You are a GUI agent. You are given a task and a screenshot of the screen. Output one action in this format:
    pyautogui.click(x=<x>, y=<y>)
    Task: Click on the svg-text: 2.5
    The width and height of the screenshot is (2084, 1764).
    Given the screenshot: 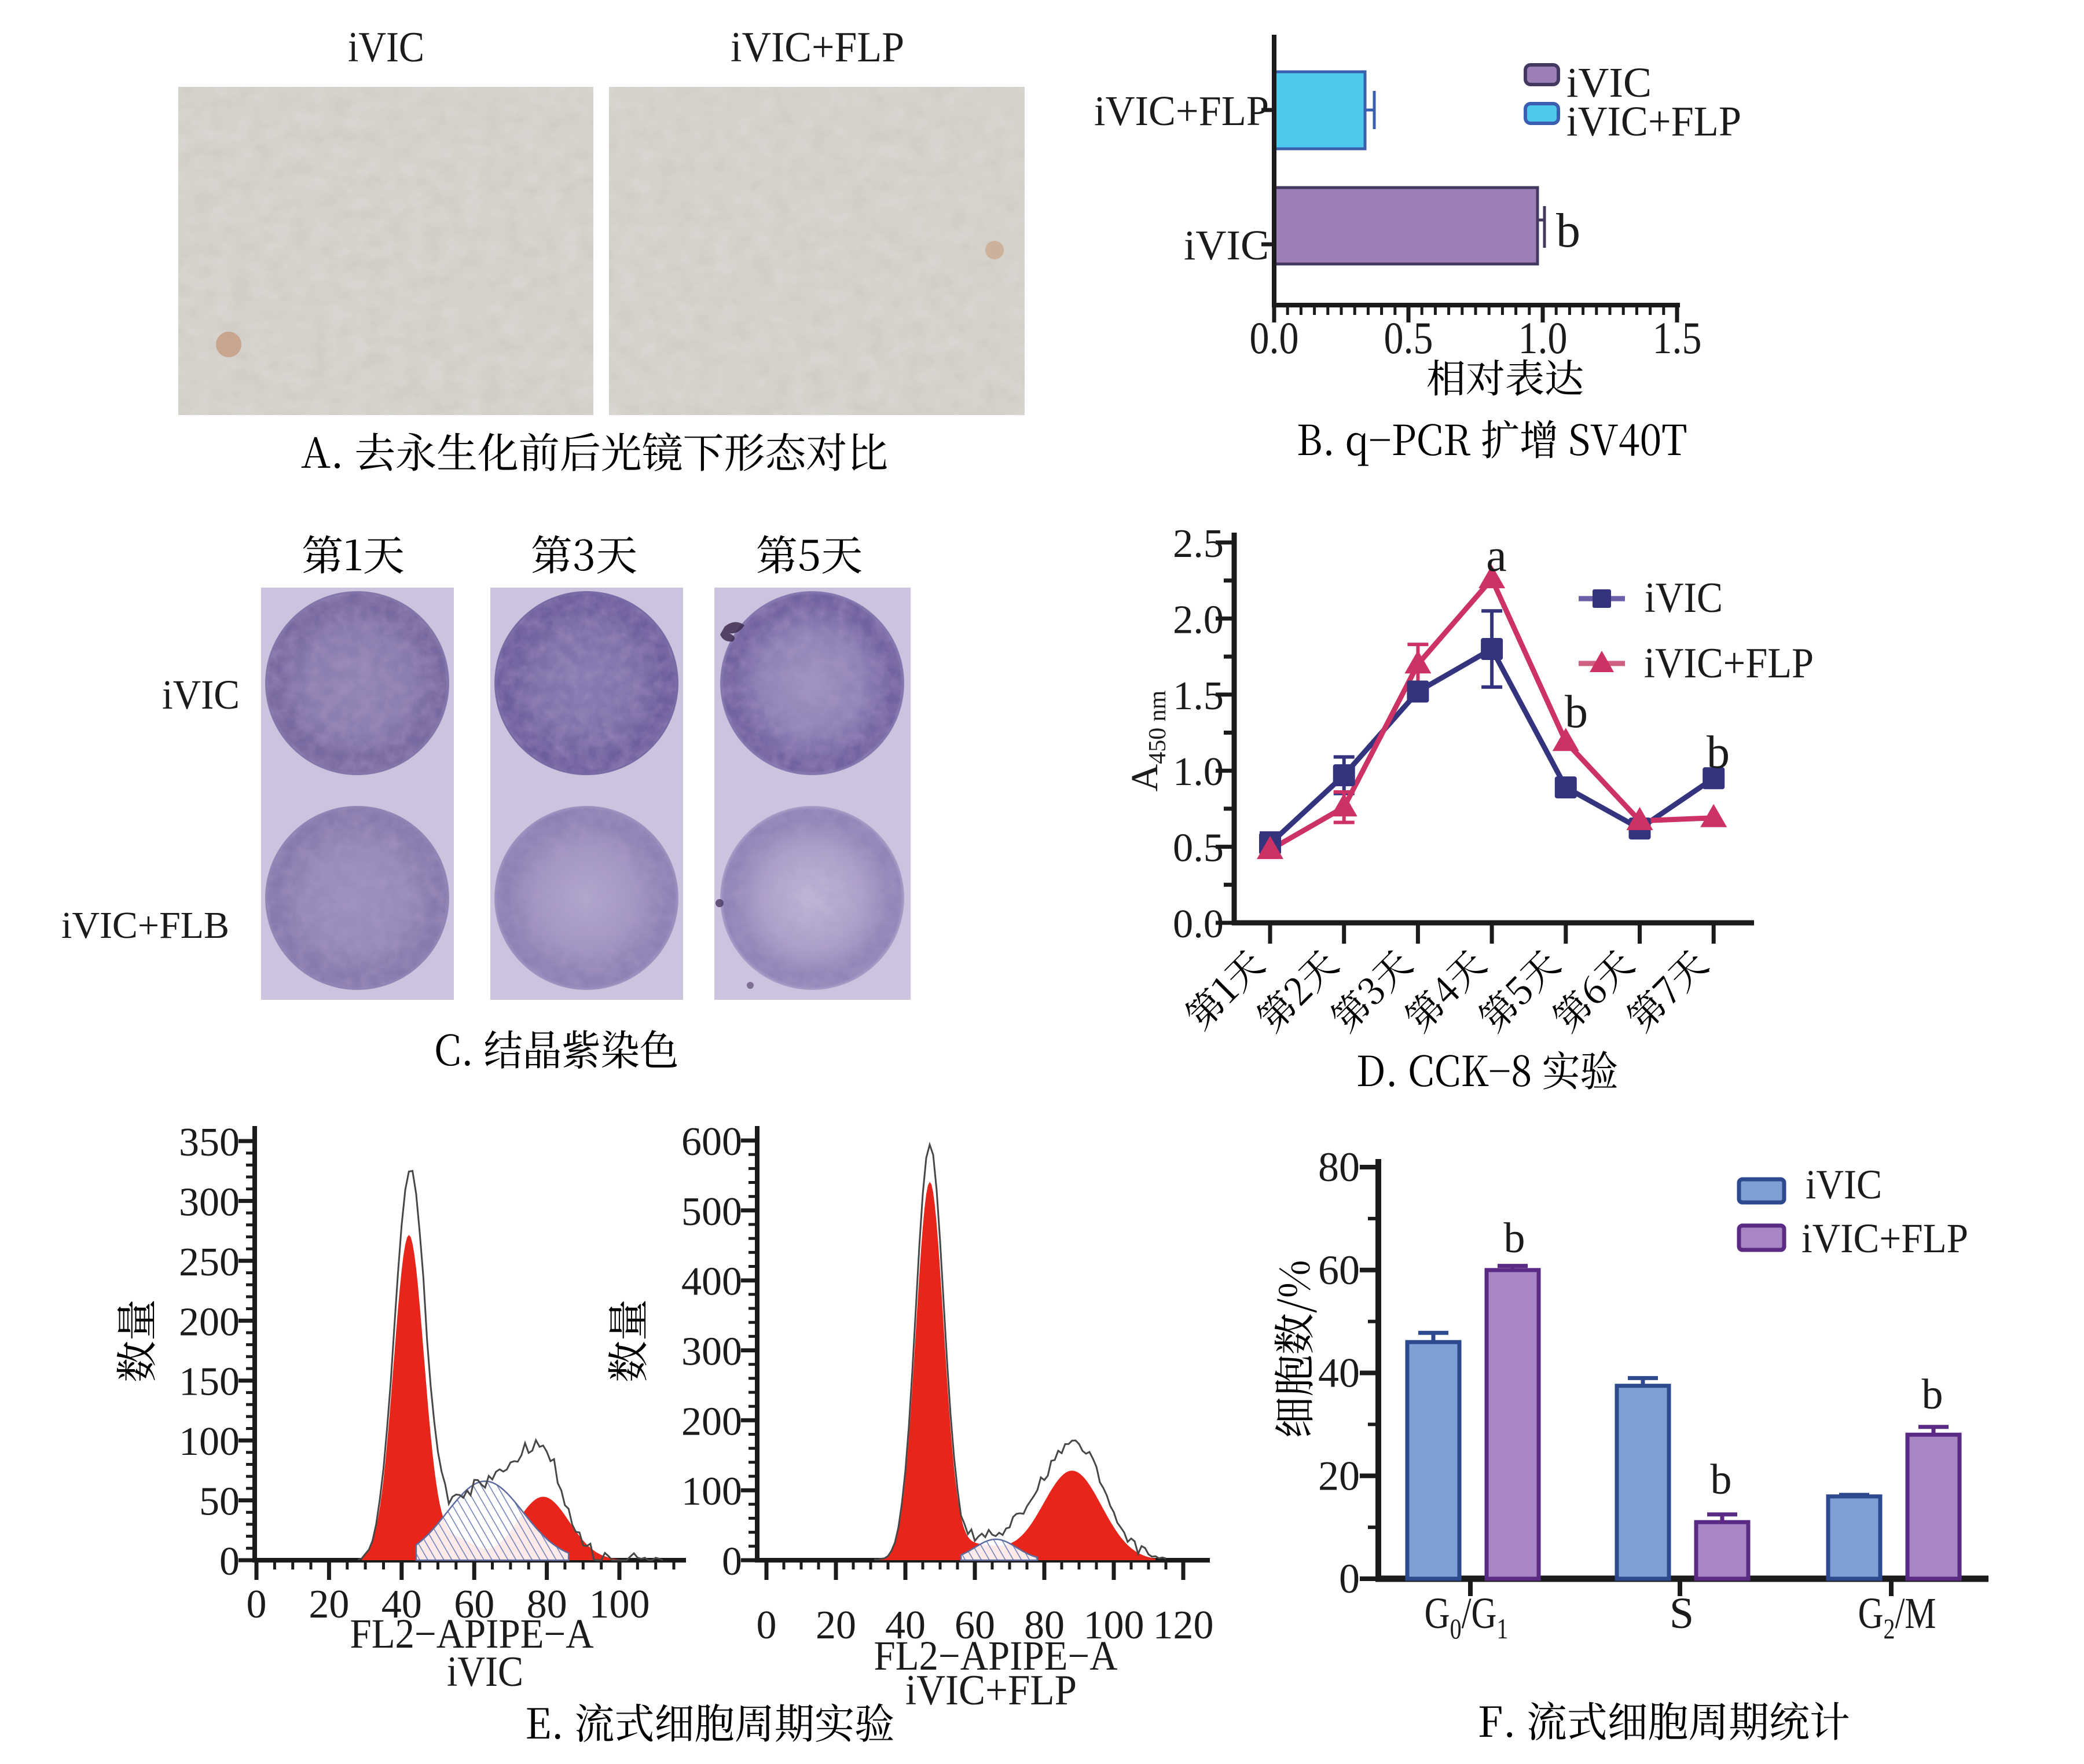 What is the action you would take?
    pyautogui.click(x=1198, y=544)
    